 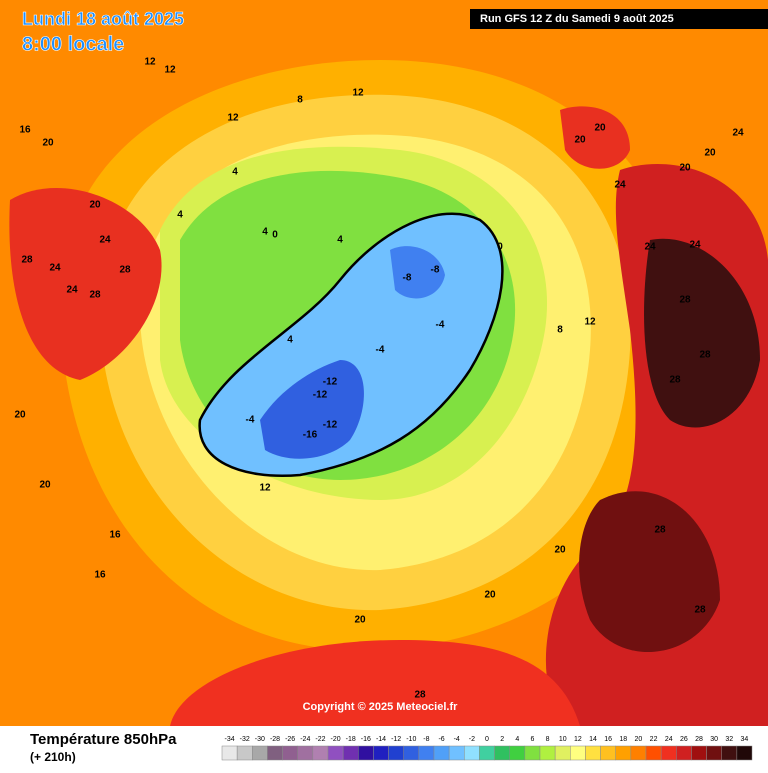 I want to click on legend-tick-label: -26, so click(x=290, y=739).